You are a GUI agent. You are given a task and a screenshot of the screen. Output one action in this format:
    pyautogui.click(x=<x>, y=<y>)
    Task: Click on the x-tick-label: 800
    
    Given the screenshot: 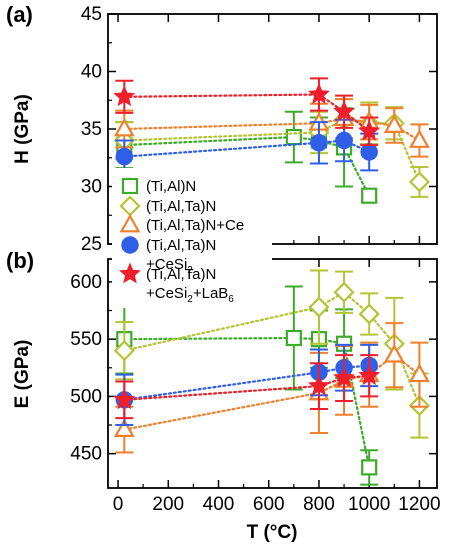 What is the action you would take?
    pyautogui.click(x=319, y=504)
    